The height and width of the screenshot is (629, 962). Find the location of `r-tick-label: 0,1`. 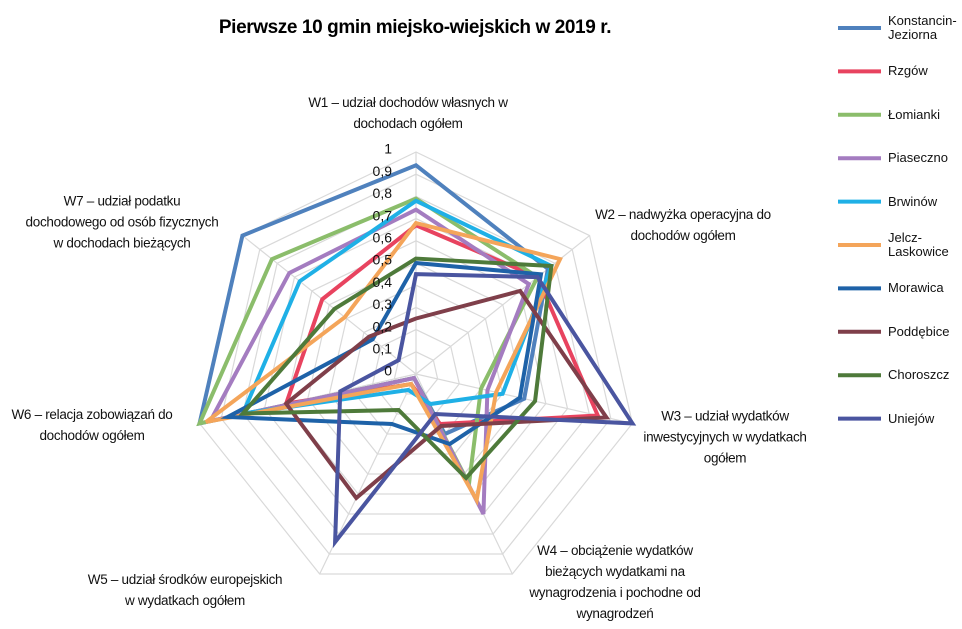

r-tick-label: 0,1 is located at coordinates (383, 349).